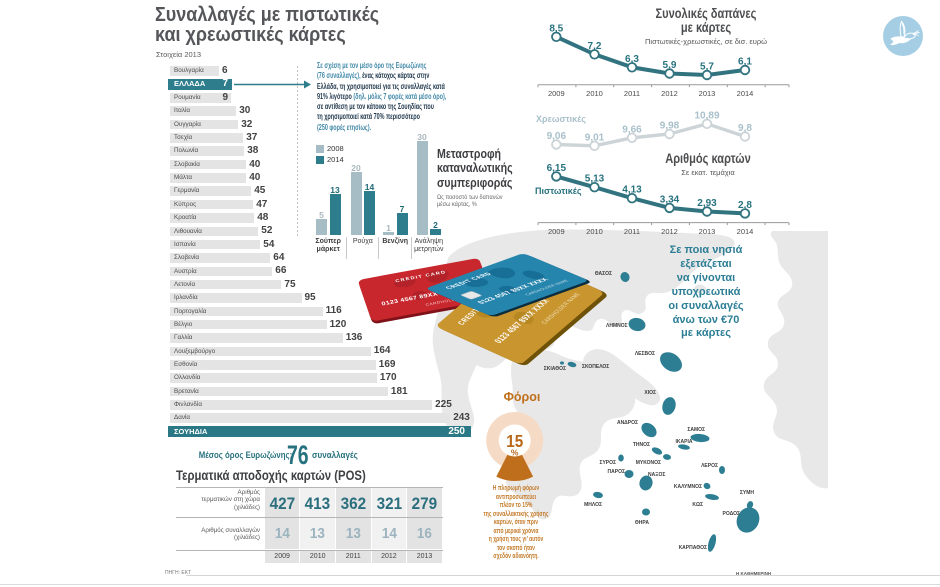  Describe the element at coordinates (745, 128) in the screenshot. I see `svg-text: 9,8` at that location.